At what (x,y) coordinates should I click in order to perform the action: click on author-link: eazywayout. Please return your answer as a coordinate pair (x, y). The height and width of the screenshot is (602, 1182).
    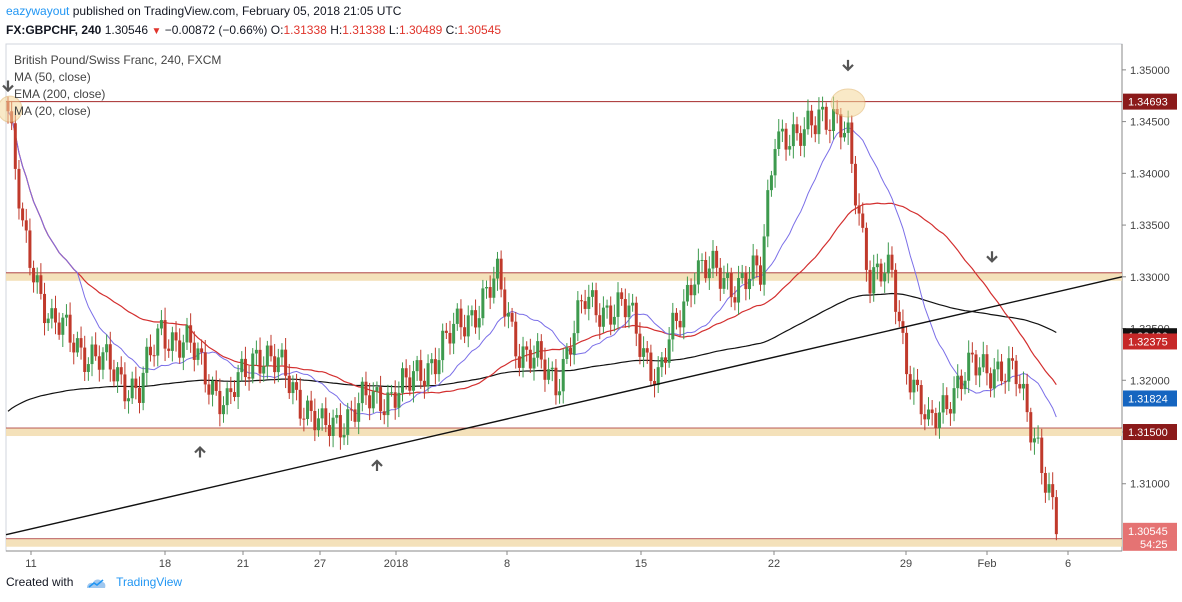
    Looking at the image, I should click on (38, 11).